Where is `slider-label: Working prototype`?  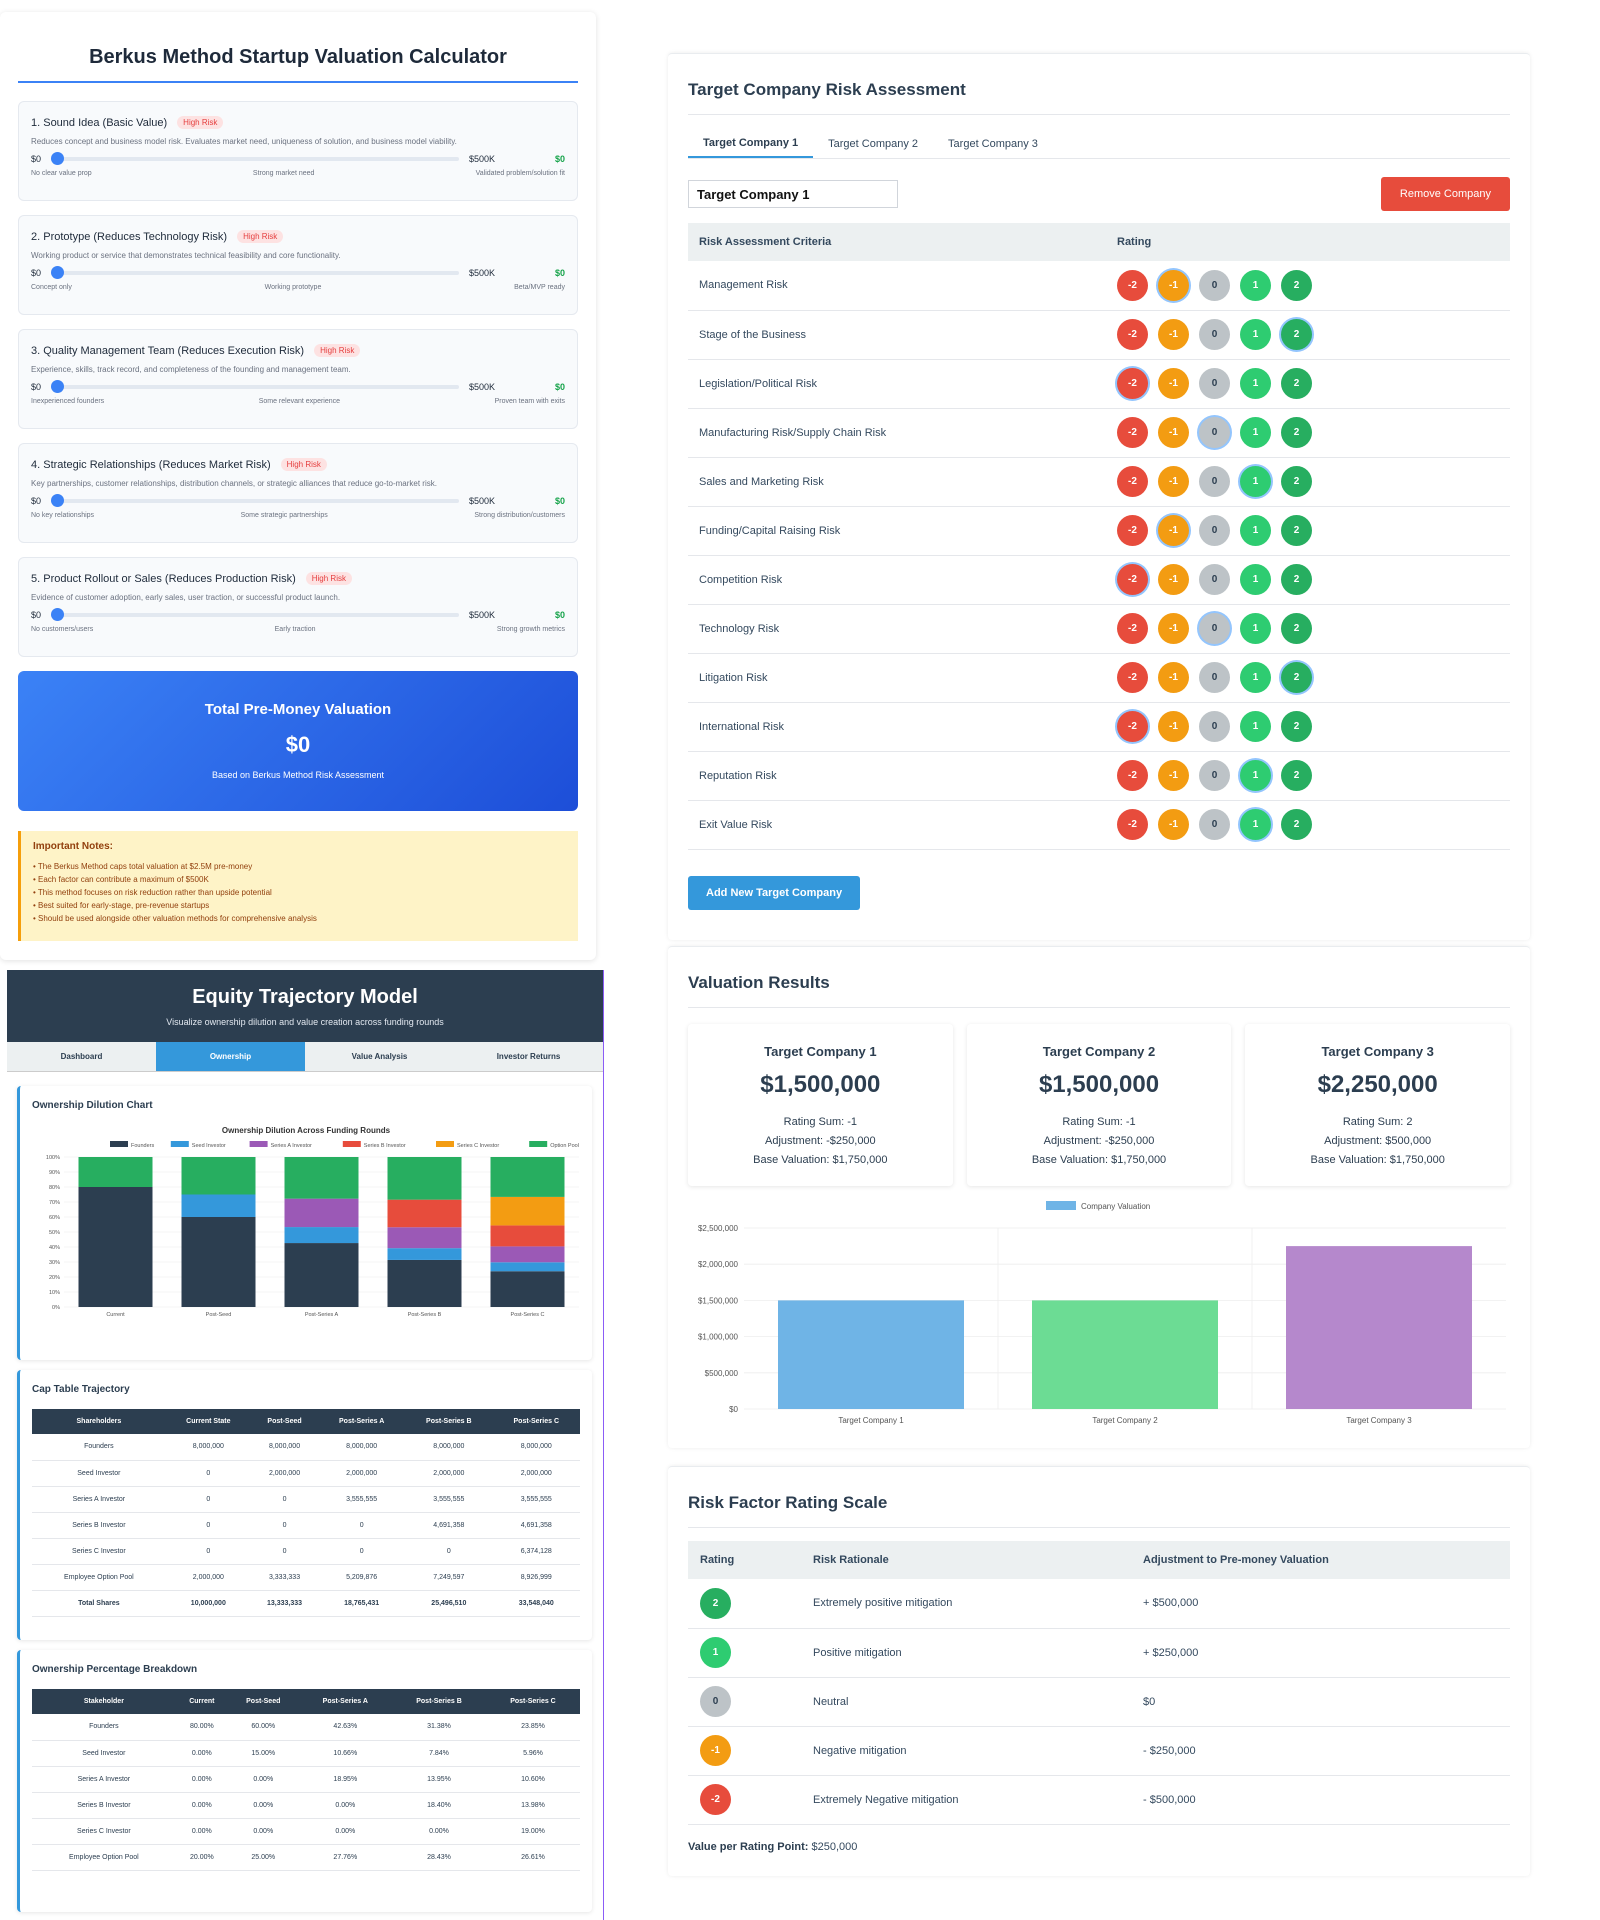 slider-label: Working prototype is located at coordinates (293, 287).